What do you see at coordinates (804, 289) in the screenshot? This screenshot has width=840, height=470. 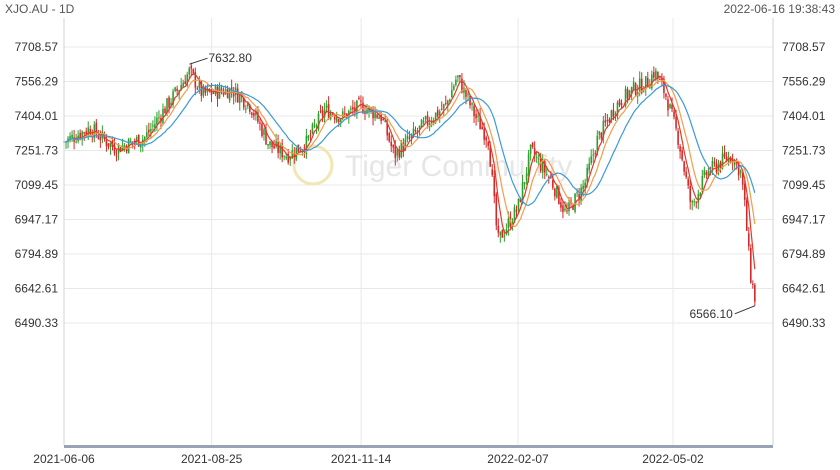 I see `y-tick-label-right: 6642.61` at bounding box center [804, 289].